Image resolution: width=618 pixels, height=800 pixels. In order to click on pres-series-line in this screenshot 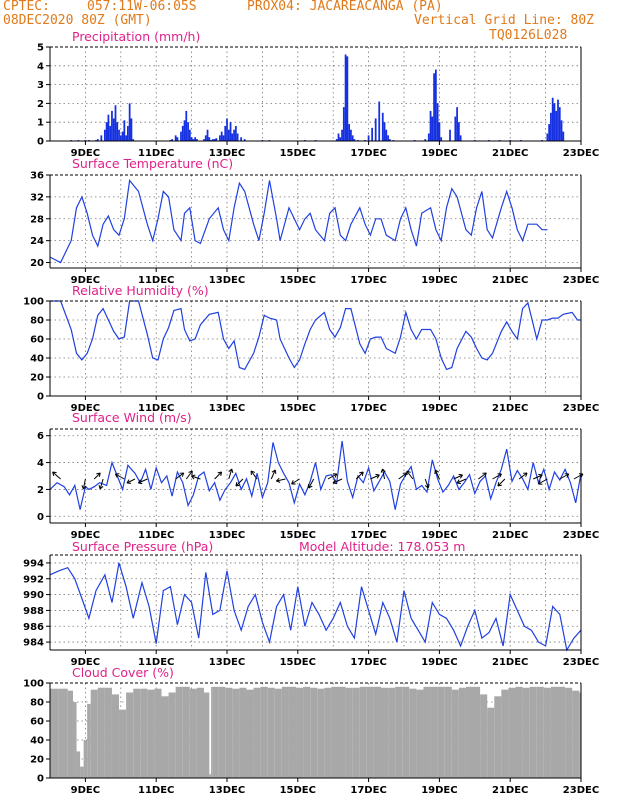, I will do `click(315, 607)`.